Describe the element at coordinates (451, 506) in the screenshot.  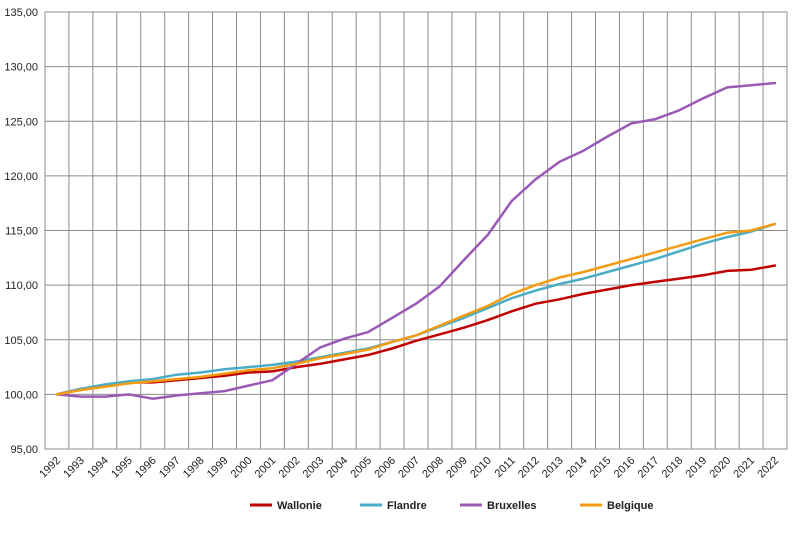
I see `legend: Wallonie Flandre Bruxelles Belgique` at that location.